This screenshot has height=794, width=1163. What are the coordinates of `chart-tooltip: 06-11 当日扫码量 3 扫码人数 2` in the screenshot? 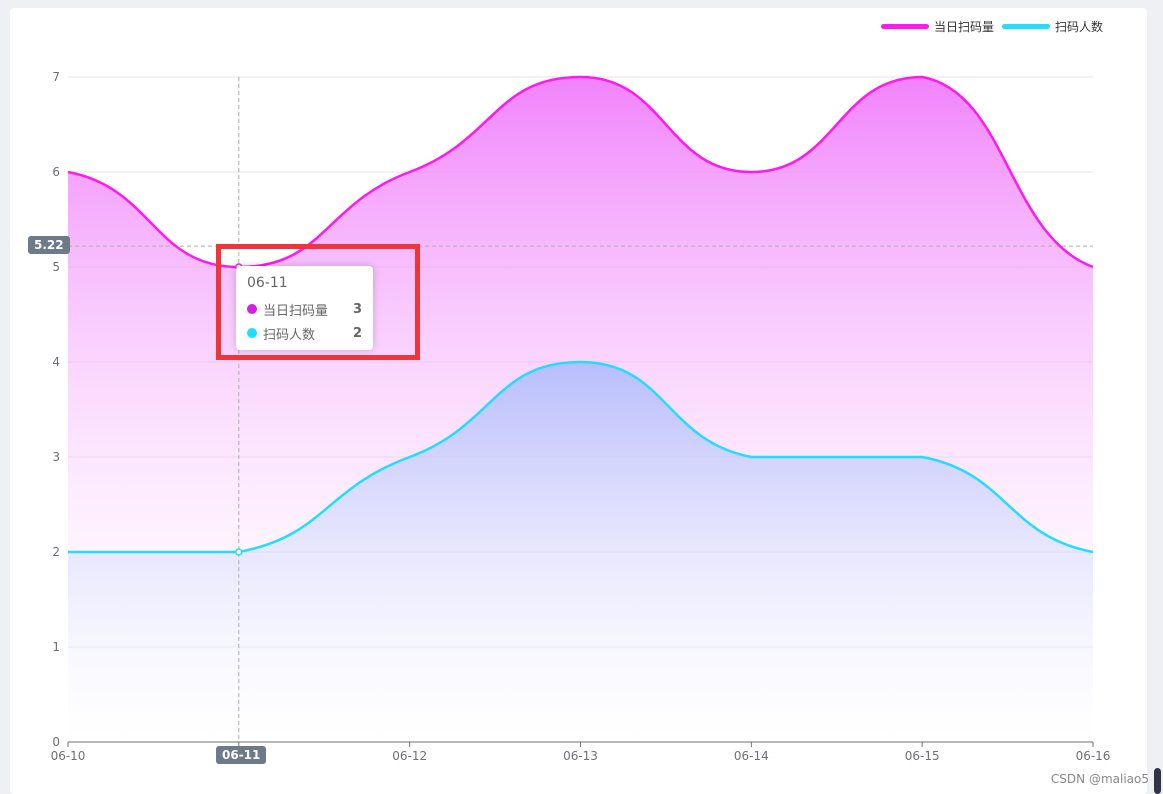 It's located at (304, 308).